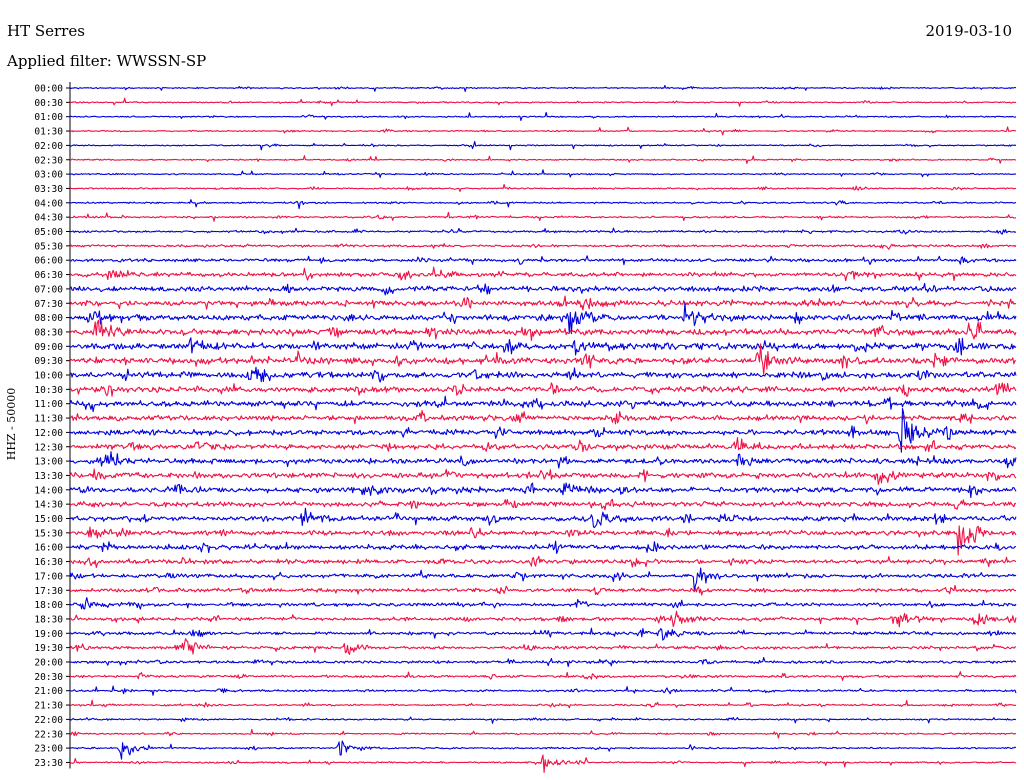  What do you see at coordinates (48, 519) in the screenshot?
I see `time-tick-label: 15:00` at bounding box center [48, 519].